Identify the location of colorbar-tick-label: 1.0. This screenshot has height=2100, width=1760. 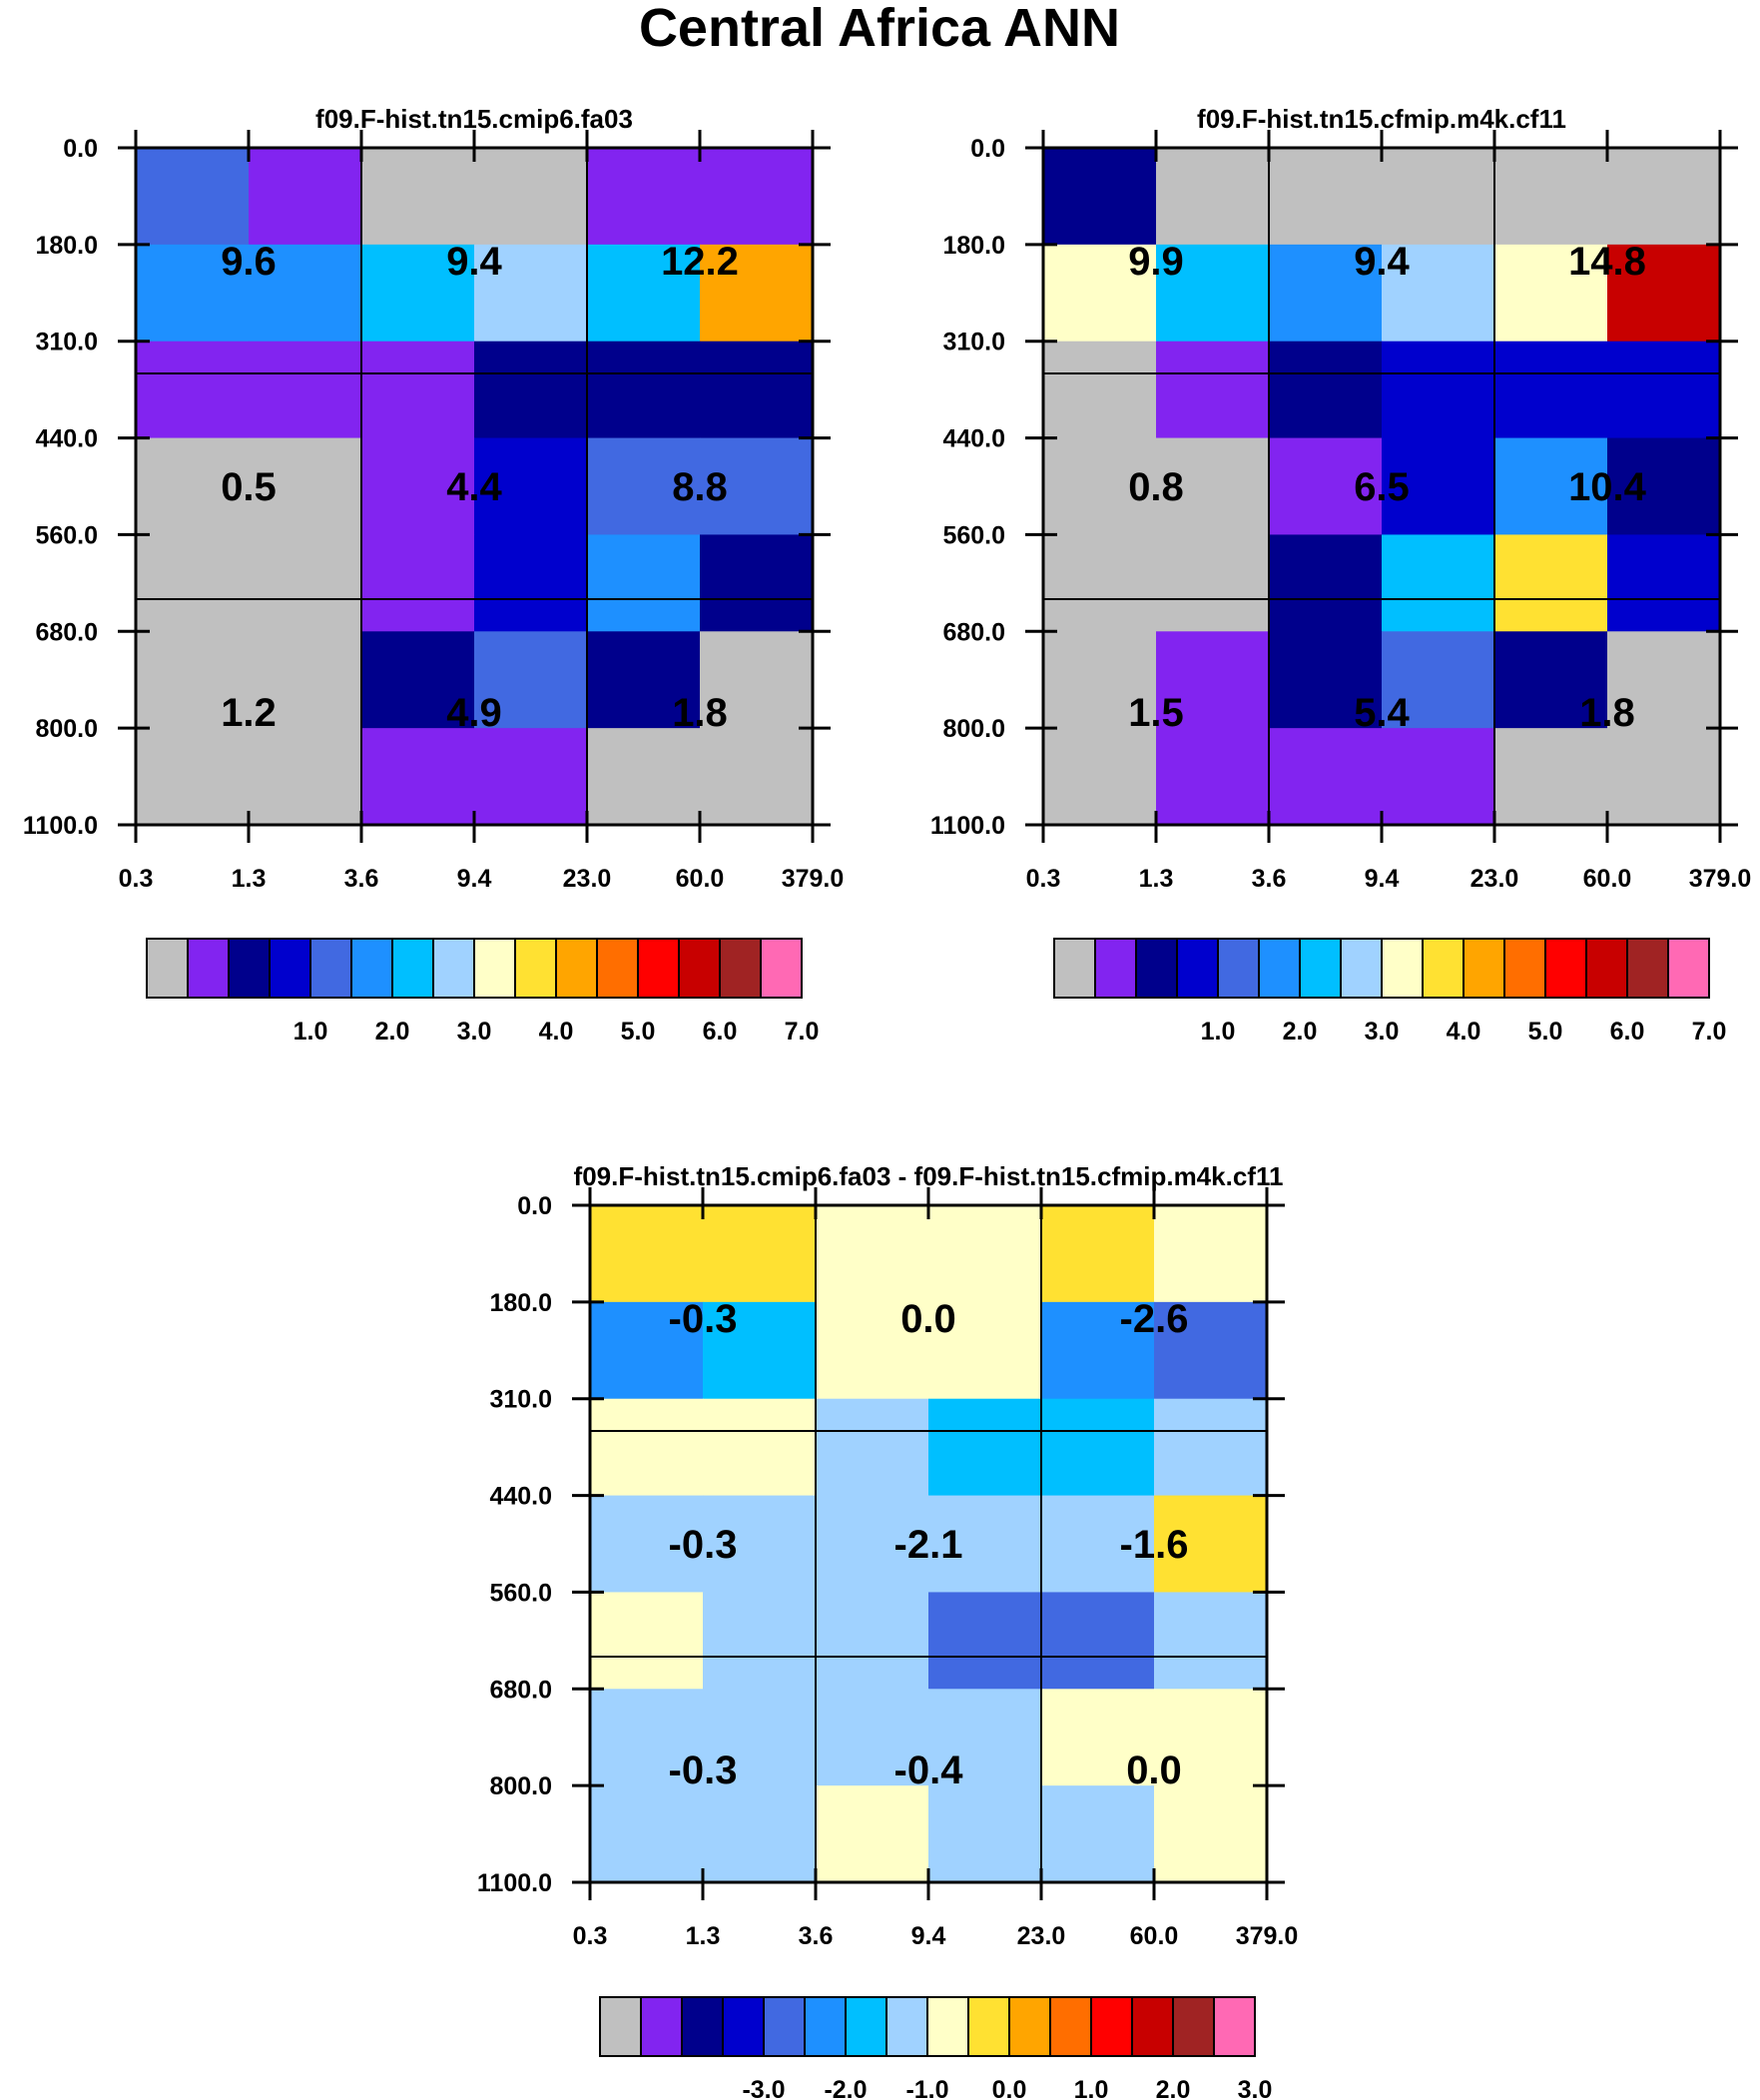
(310, 1032).